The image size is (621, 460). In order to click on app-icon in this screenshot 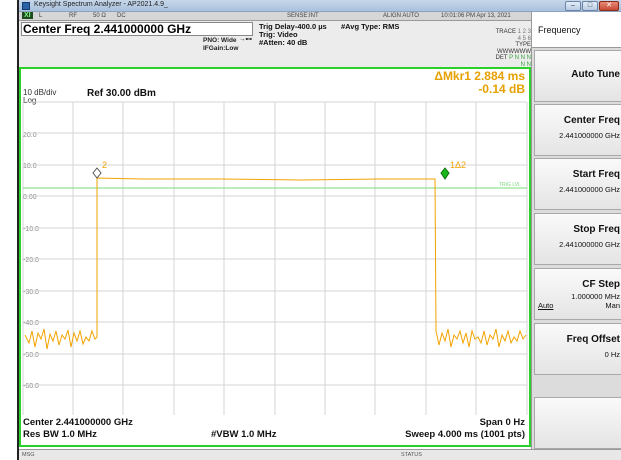, I will do `click(26, 6)`.